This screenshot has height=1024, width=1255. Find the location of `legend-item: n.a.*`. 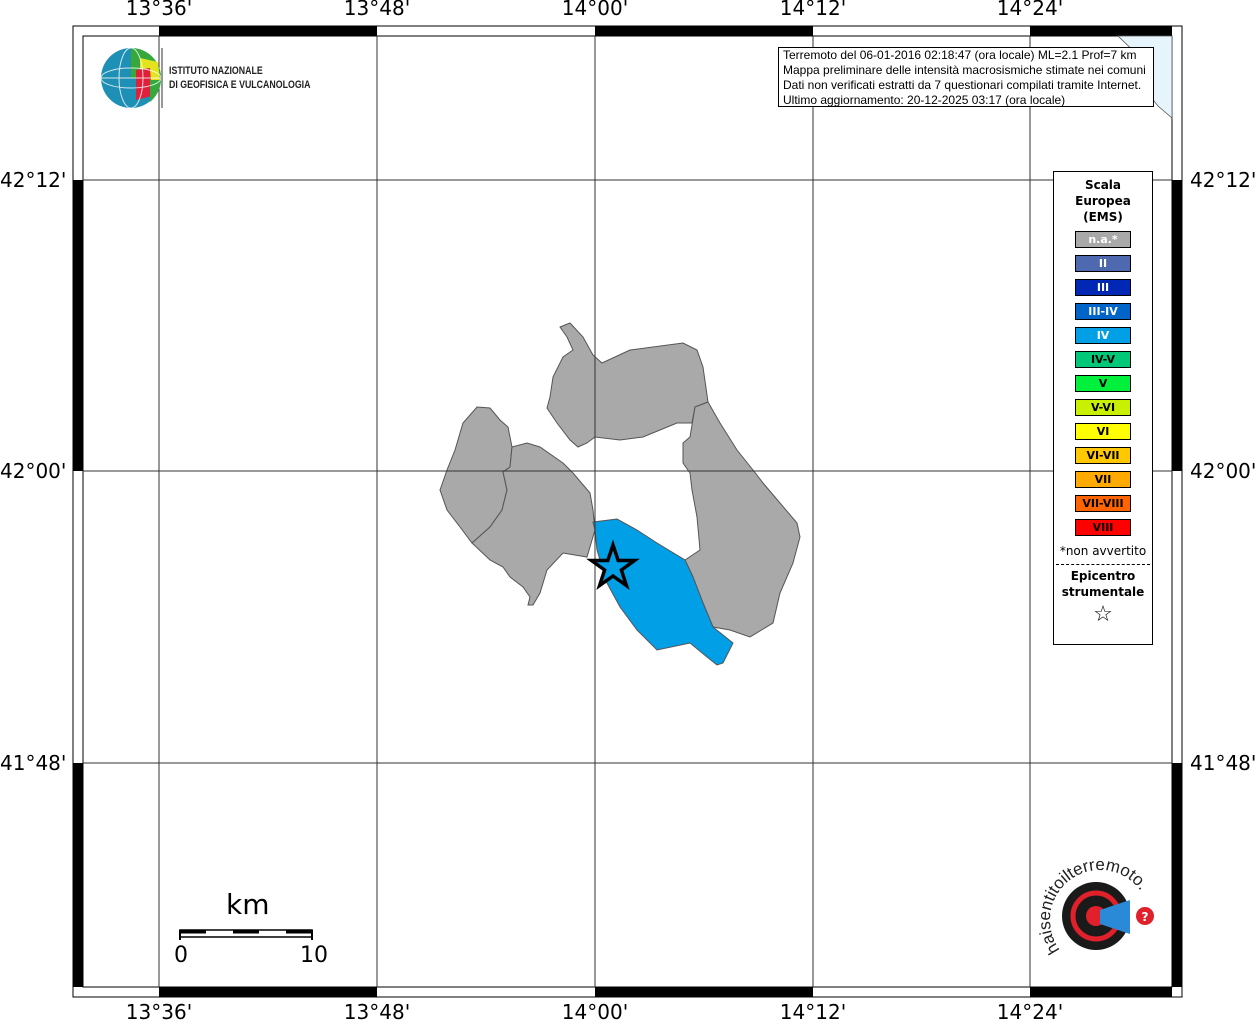

legend-item: n.a.* is located at coordinates (1103, 239).